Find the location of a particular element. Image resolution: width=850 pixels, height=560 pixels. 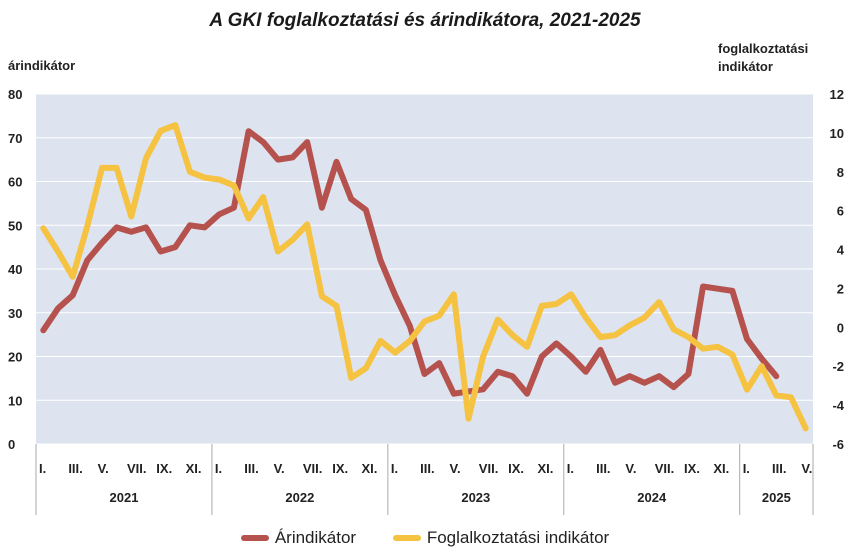

legend-item-employment: Foglalkoztatási indikátor is located at coordinates (501, 538).